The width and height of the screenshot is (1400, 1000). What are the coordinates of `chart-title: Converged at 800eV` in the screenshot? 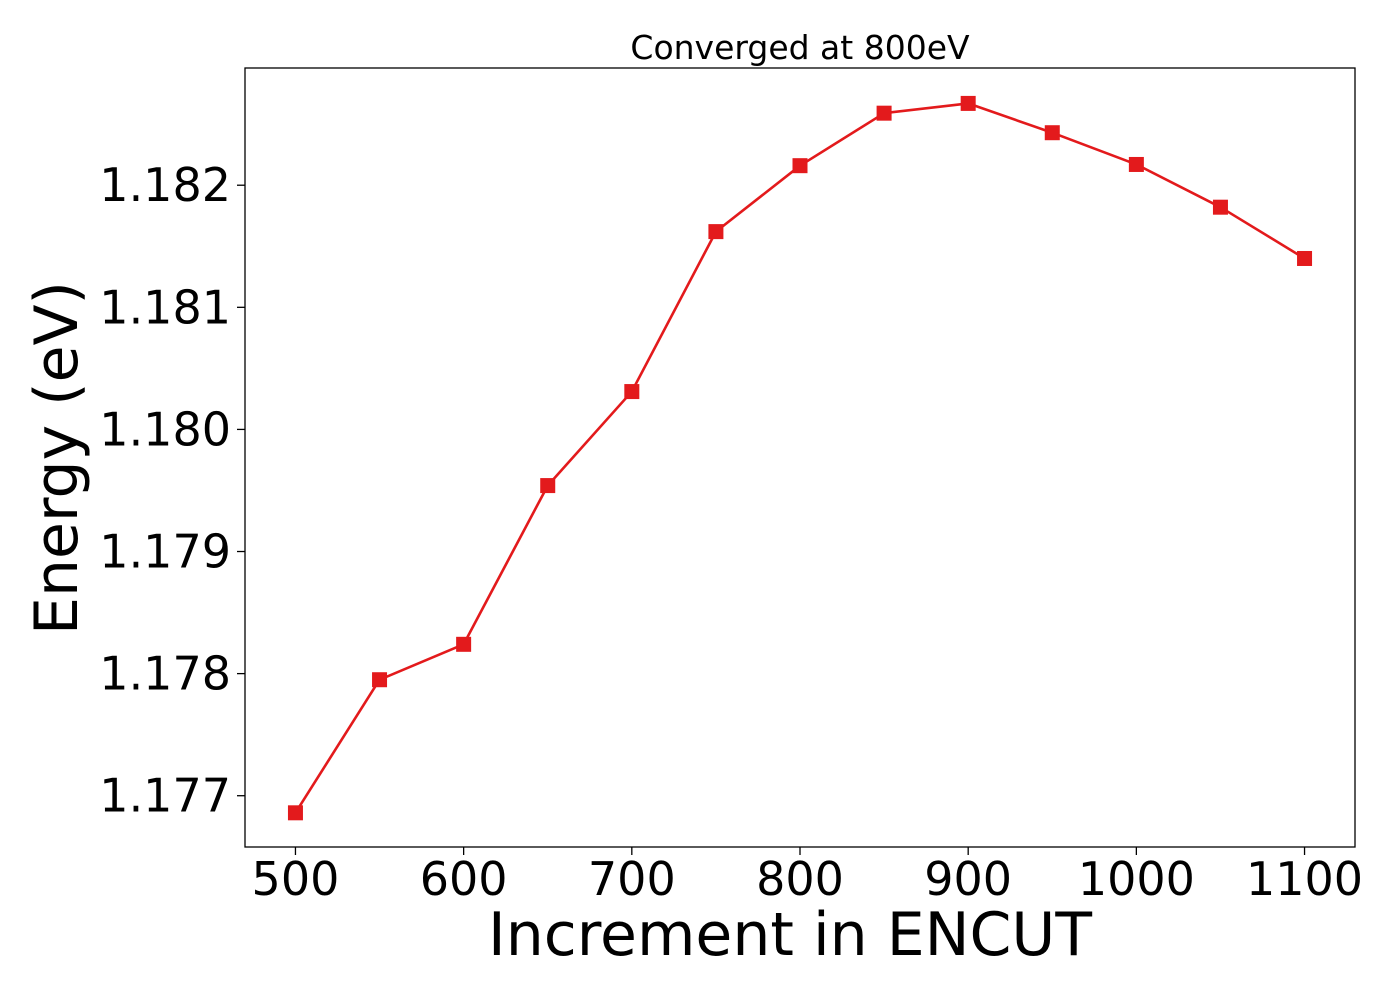 It's located at (800, 47).